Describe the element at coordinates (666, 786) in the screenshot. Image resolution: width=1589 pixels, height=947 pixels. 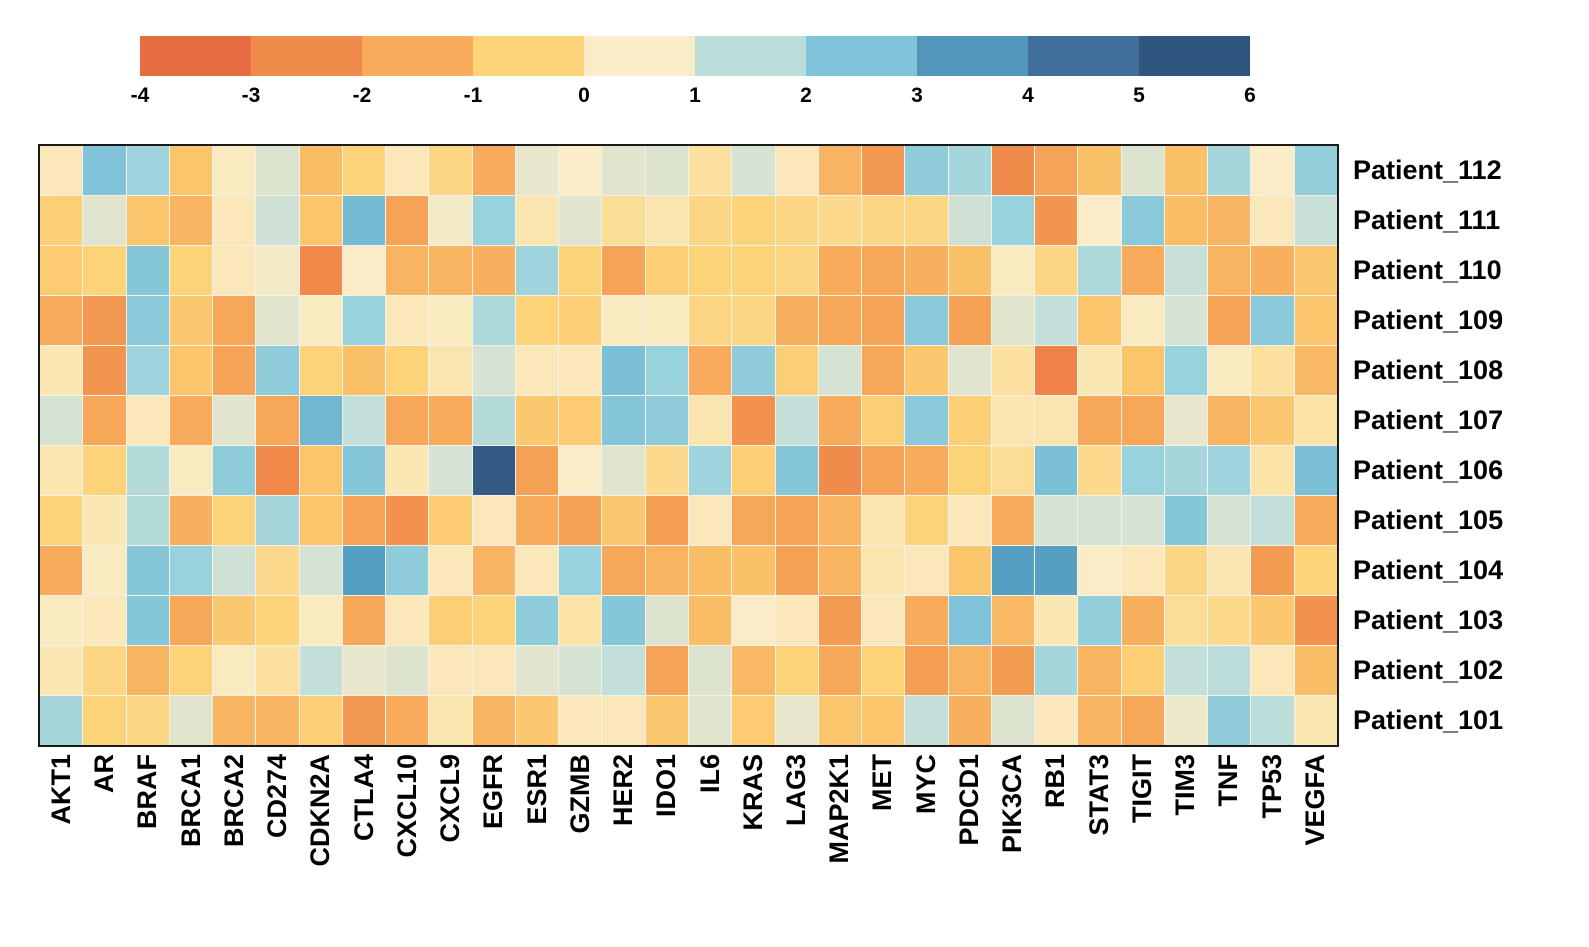
I see `col-label: IDO1` at that location.